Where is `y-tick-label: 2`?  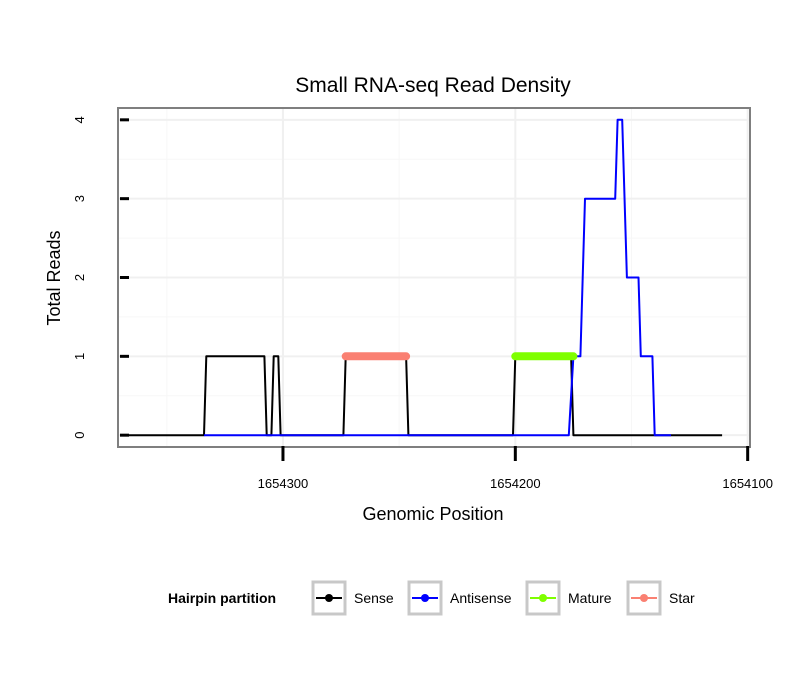 y-tick-label: 2 is located at coordinates (79, 277).